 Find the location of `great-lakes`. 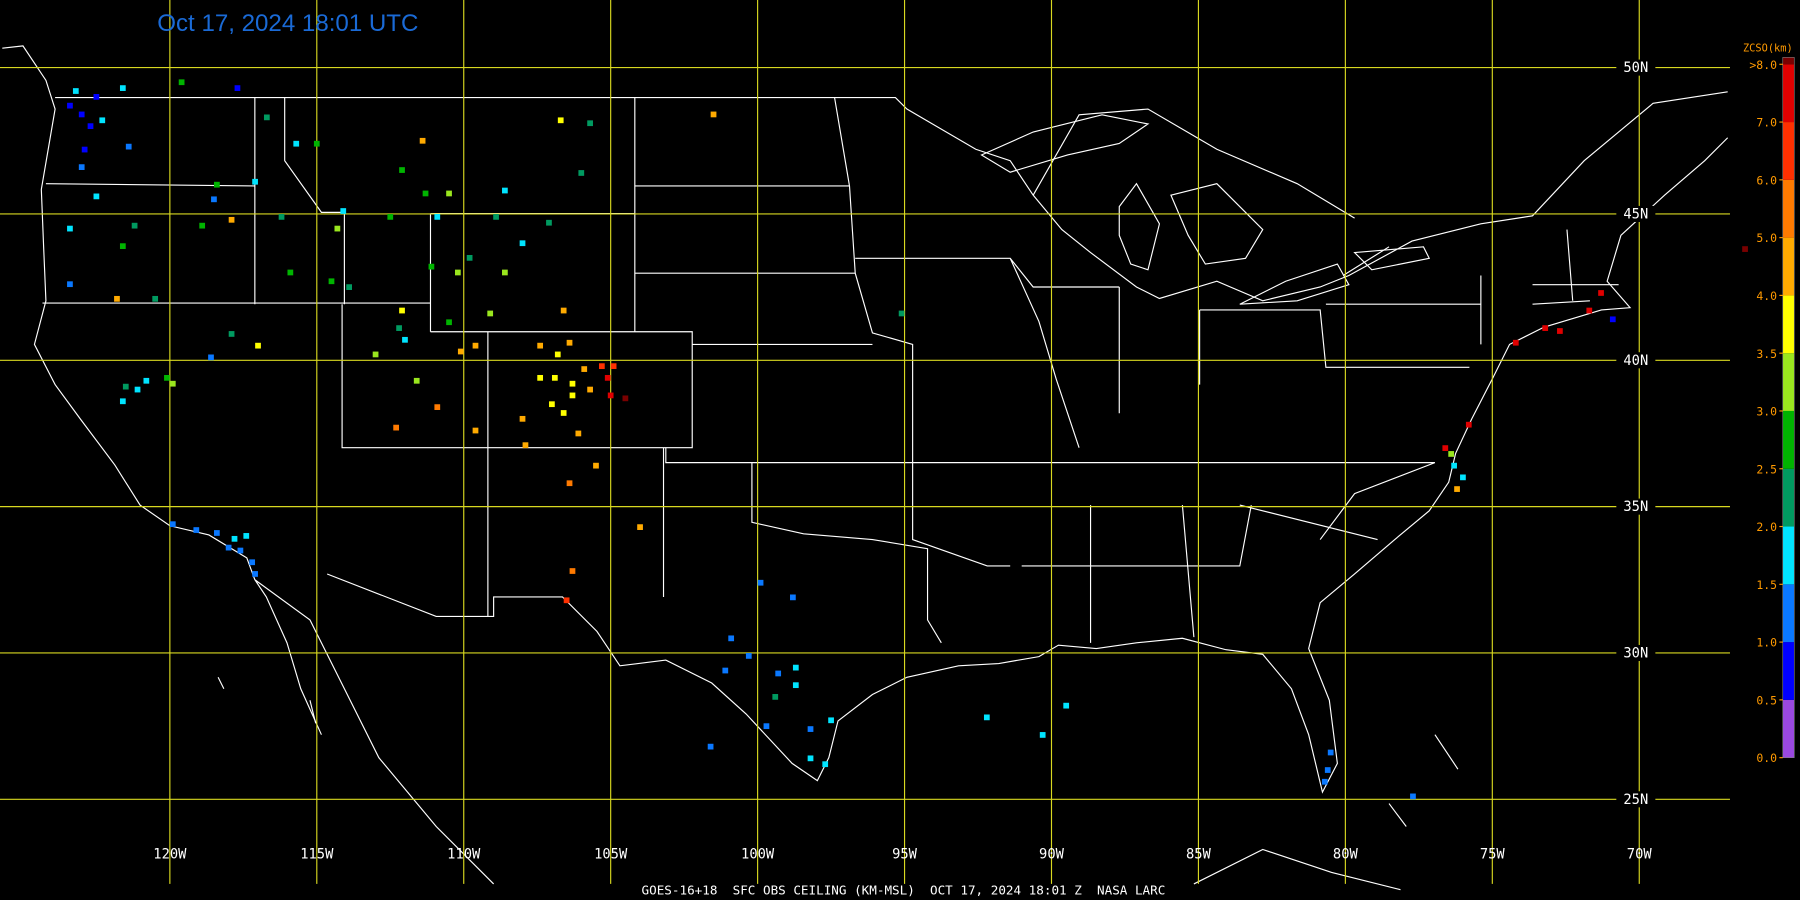

great-lakes is located at coordinates (1205, 209).